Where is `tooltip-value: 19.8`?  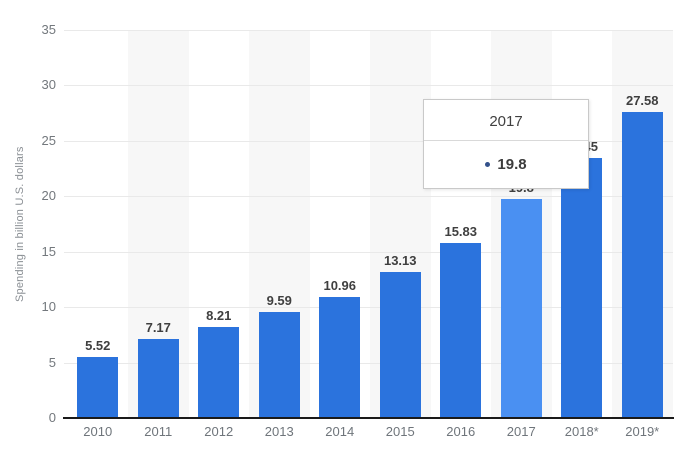
tooltip-value: 19.8 is located at coordinates (512, 164).